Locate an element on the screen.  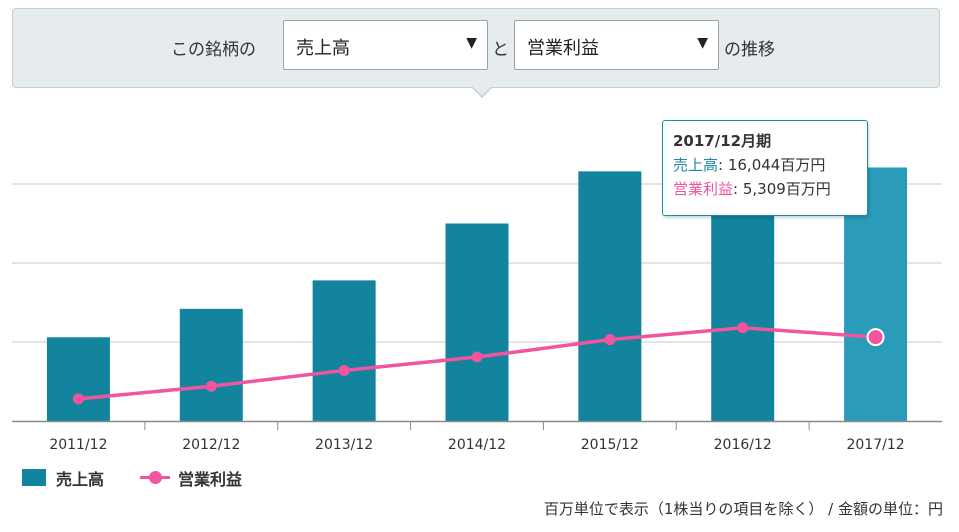
unit-footnote: 百万単位で表示（1株当りの項目を除く） / 金額の単位：円 is located at coordinates (743, 509).